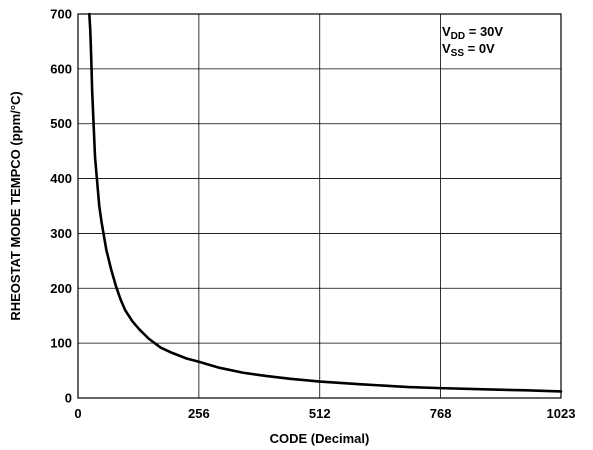 This screenshot has width=593, height=450. Describe the element at coordinates (61, 288) in the screenshot. I see `y-tick-label: 200` at that location.